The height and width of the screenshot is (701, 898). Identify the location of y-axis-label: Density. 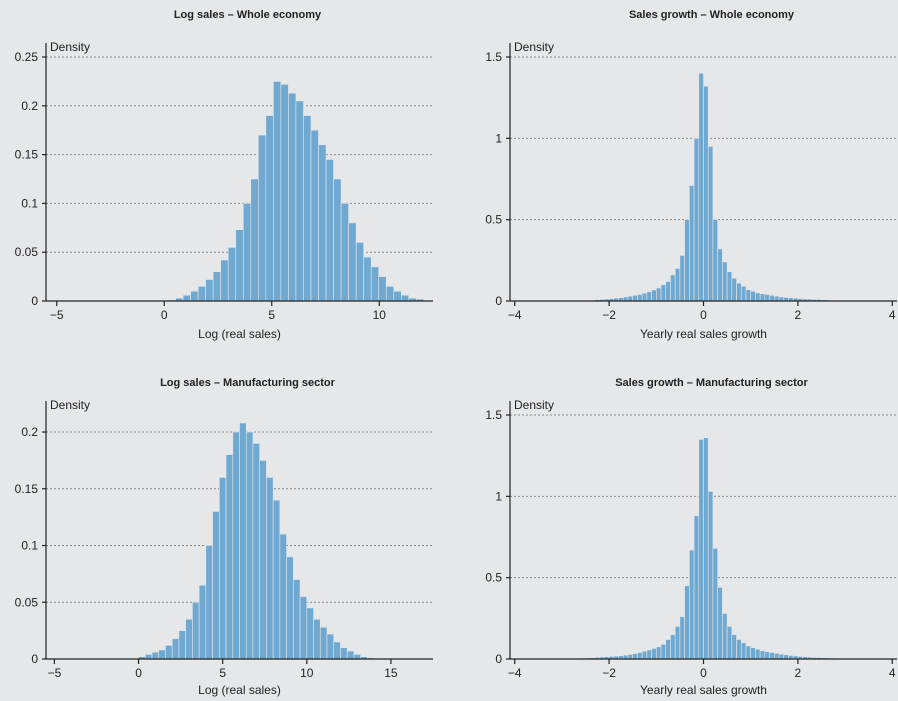
(70, 47).